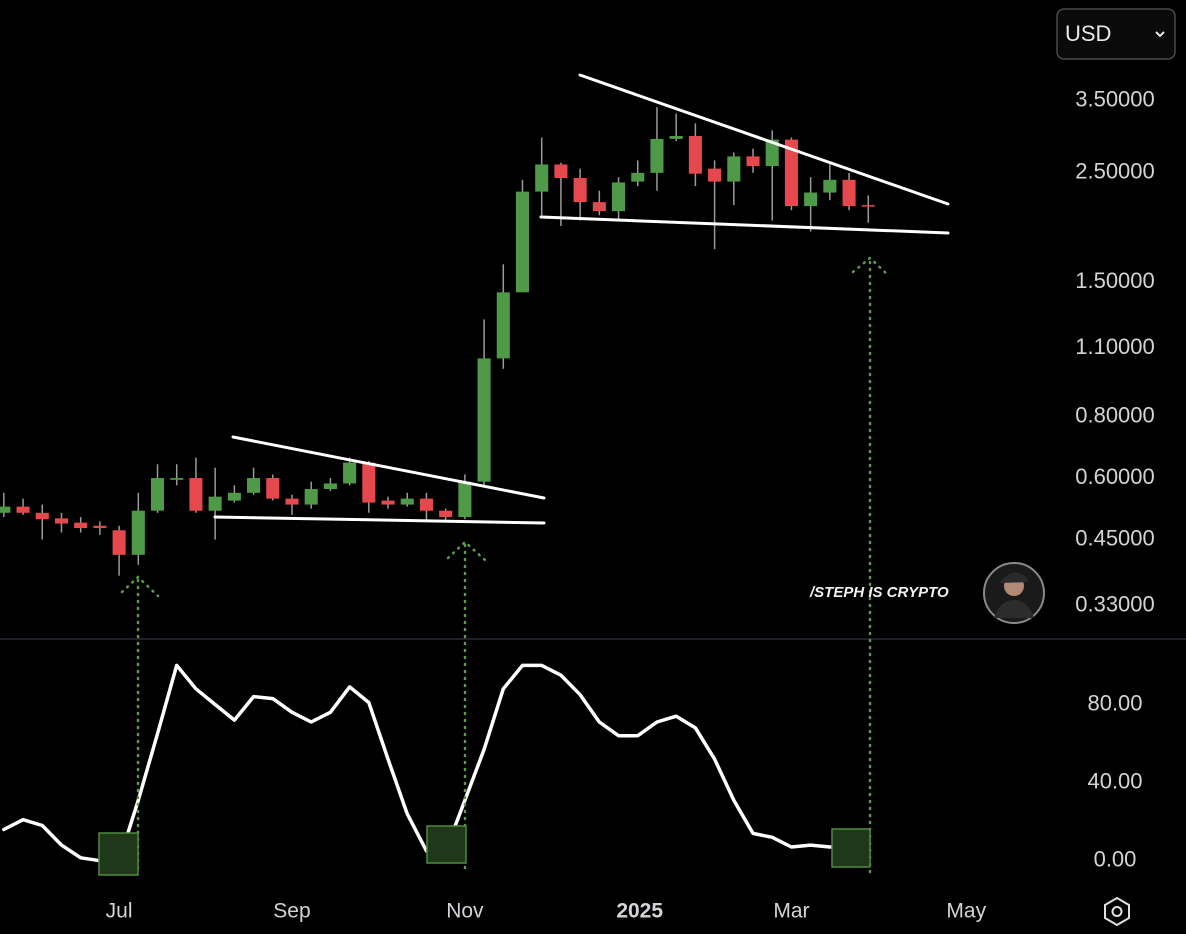 The image size is (1186, 934). What do you see at coordinates (1115, 859) in the screenshot?
I see `y-tick-label: 0.00` at bounding box center [1115, 859].